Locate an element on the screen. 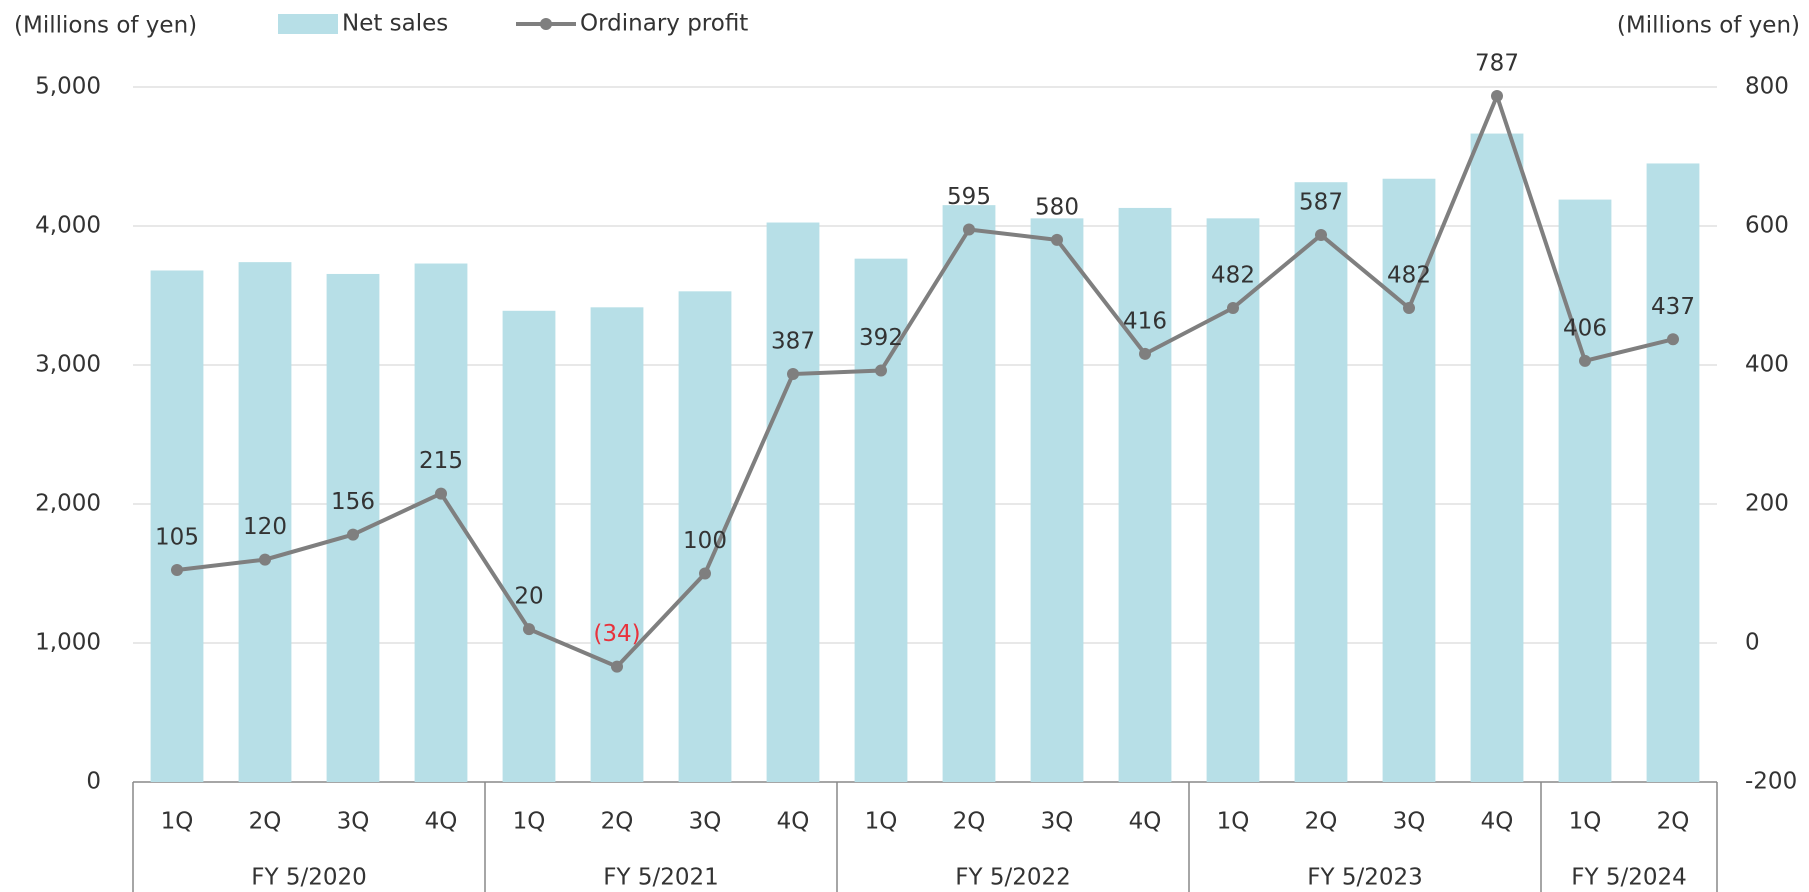 The width and height of the screenshot is (1809, 892). data-label: 406 is located at coordinates (1585, 328).